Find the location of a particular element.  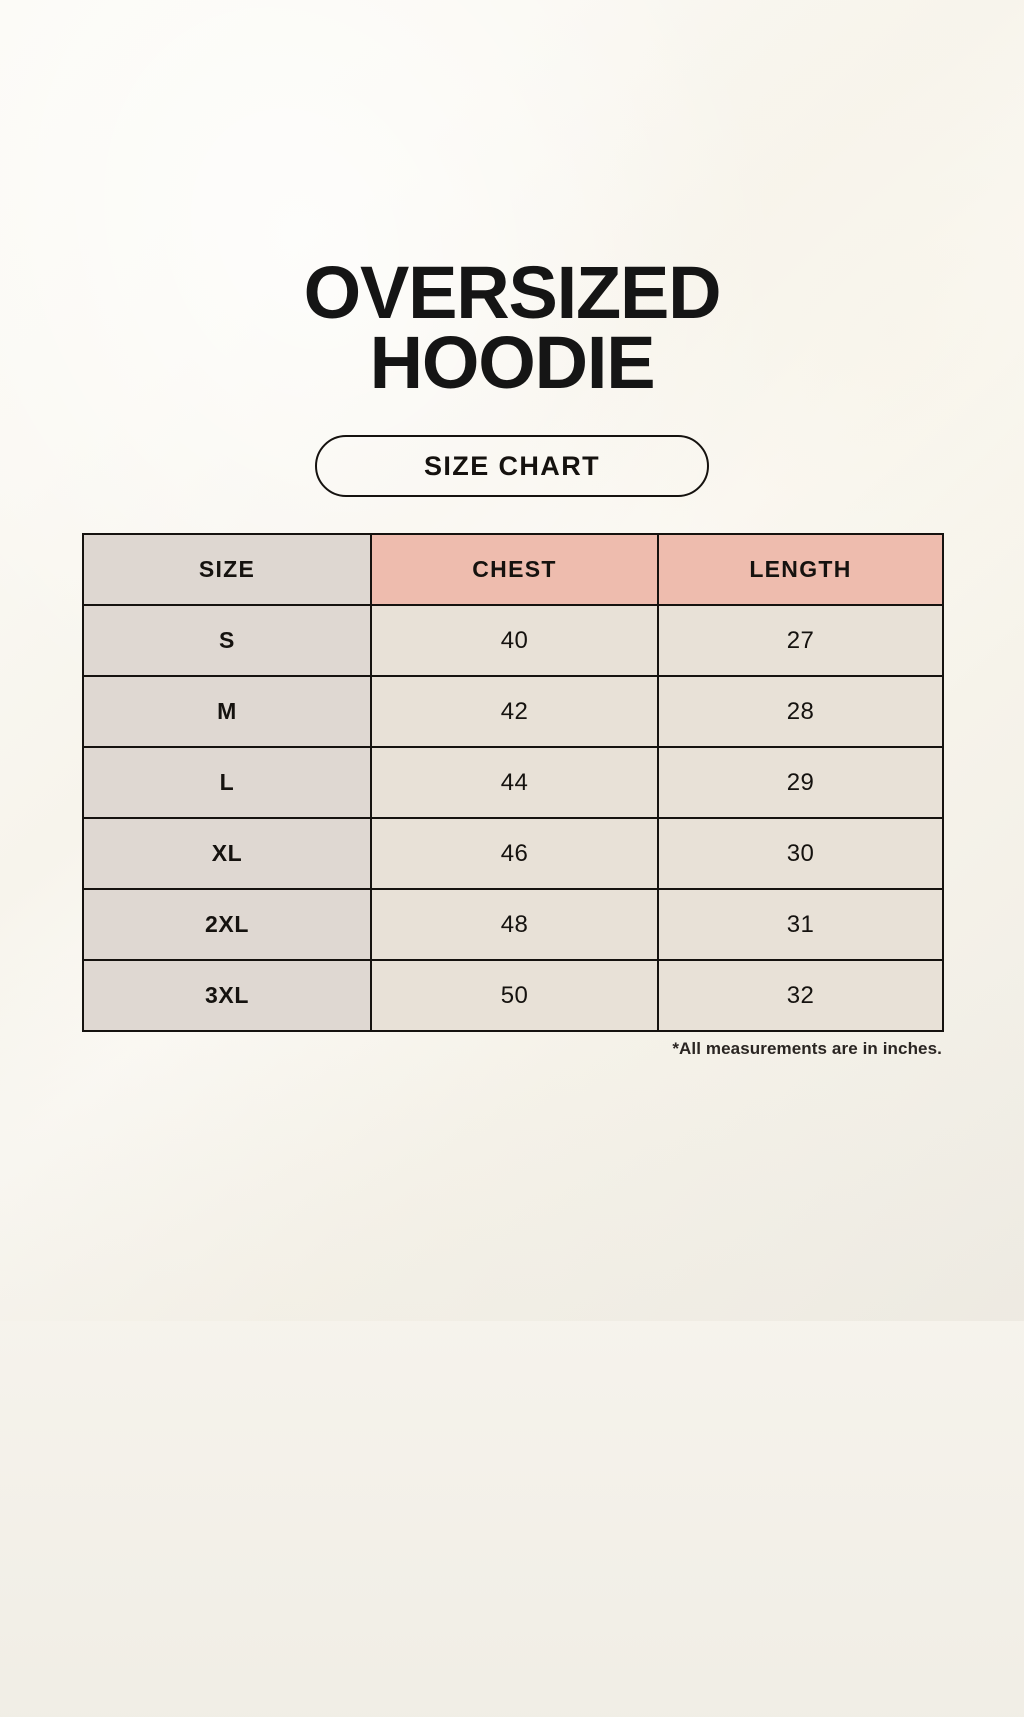

table-row: 3XL 50 32 is located at coordinates (513, 995).